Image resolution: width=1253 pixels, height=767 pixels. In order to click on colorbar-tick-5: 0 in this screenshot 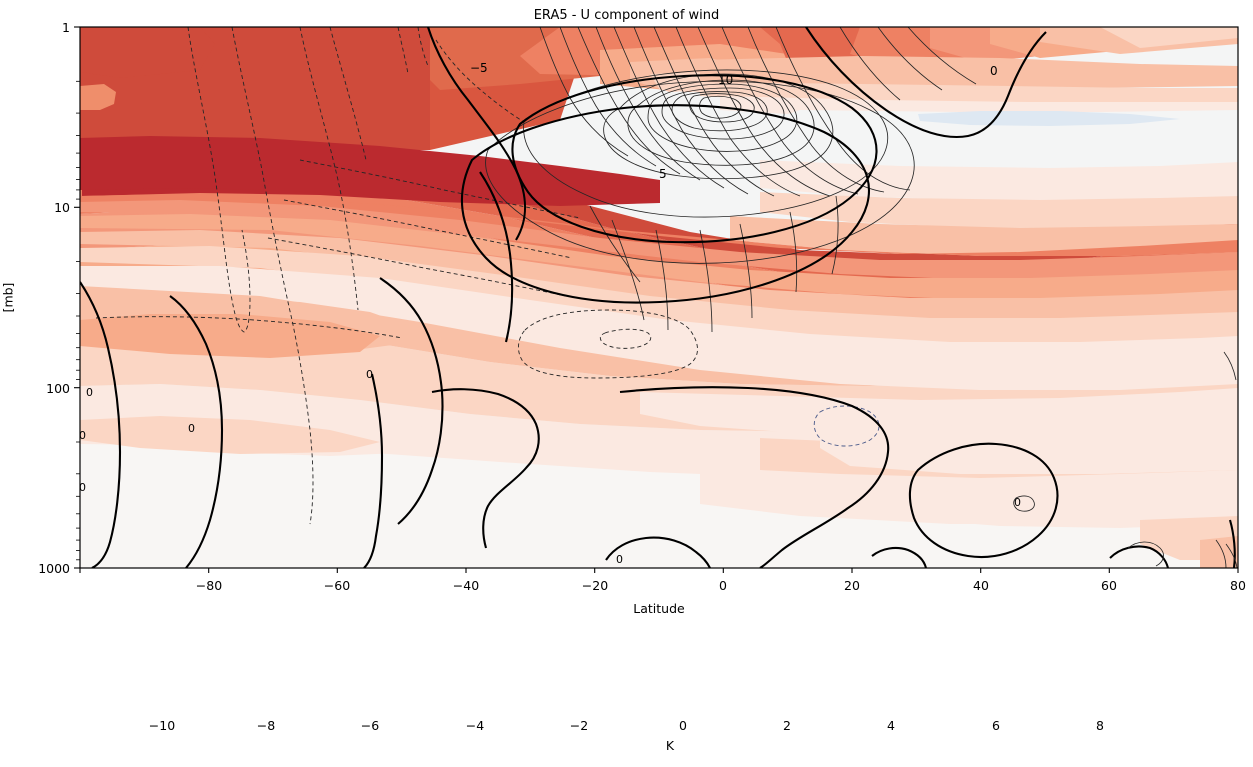, I will do `click(683, 725)`.